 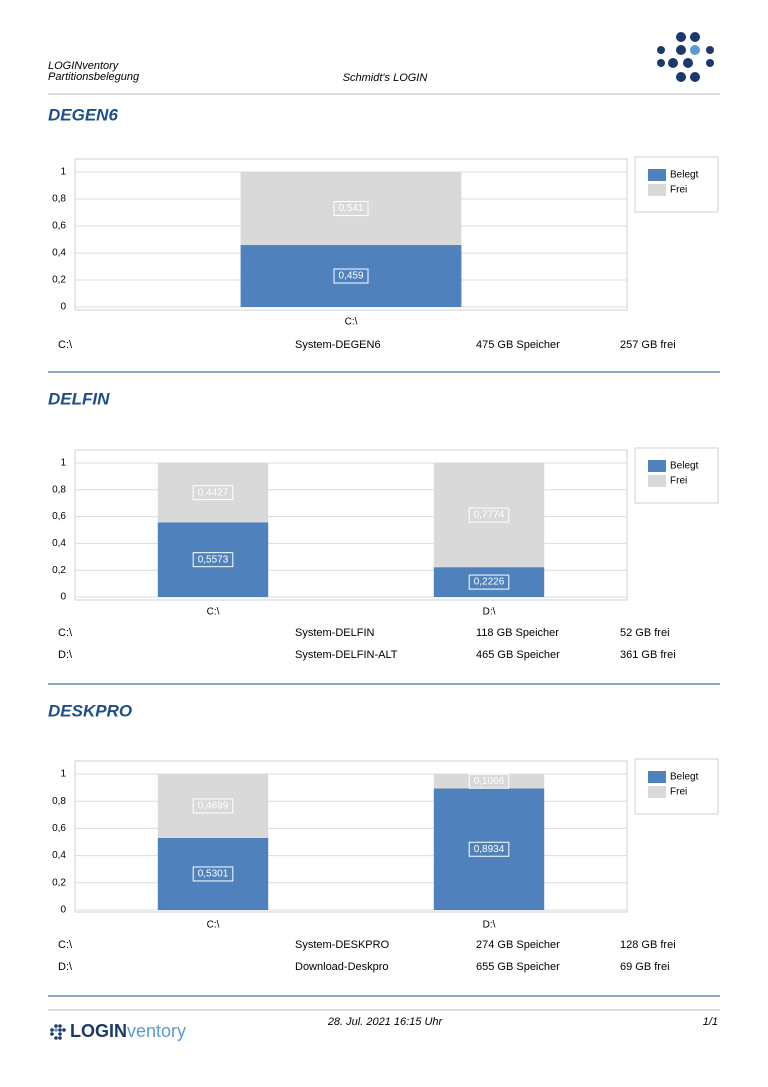 I want to click on footer-logo: LOGINventory, so click(x=128, y=1031).